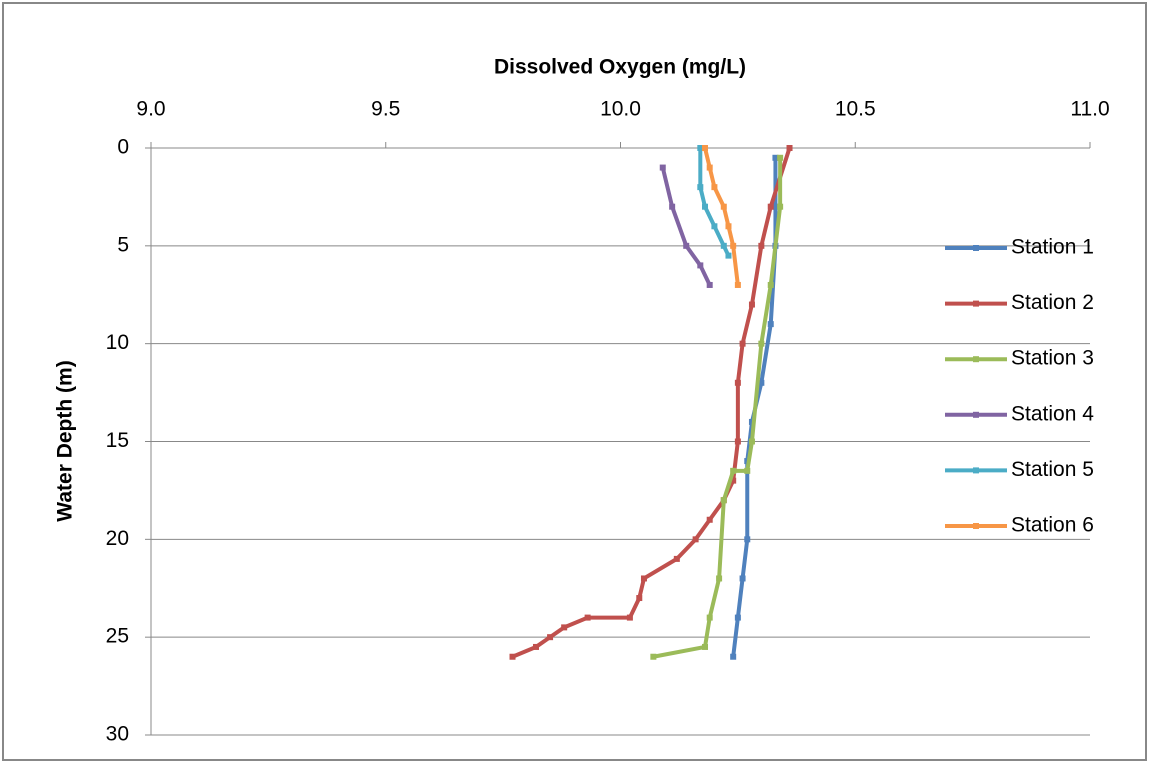 This screenshot has height=765, width=1151. Describe the element at coordinates (117, 538) in the screenshot. I see `y-tick-label: 20` at that location.